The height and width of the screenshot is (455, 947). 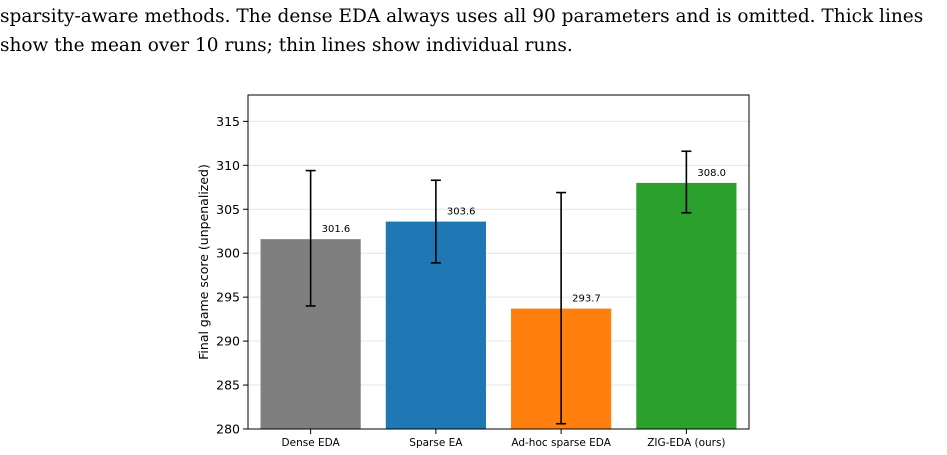 I want to click on data-label: 293.7, so click(x=586, y=299).